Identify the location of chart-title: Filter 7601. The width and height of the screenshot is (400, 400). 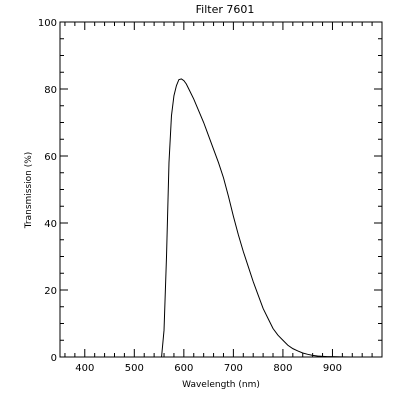
(225, 9).